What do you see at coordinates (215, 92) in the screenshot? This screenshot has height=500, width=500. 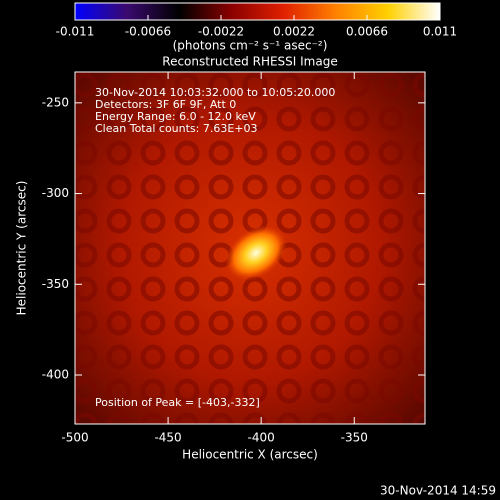 I see `annotation: 30-Nov-2014 10:03:32.000 to 10:05:20.000` at bounding box center [215, 92].